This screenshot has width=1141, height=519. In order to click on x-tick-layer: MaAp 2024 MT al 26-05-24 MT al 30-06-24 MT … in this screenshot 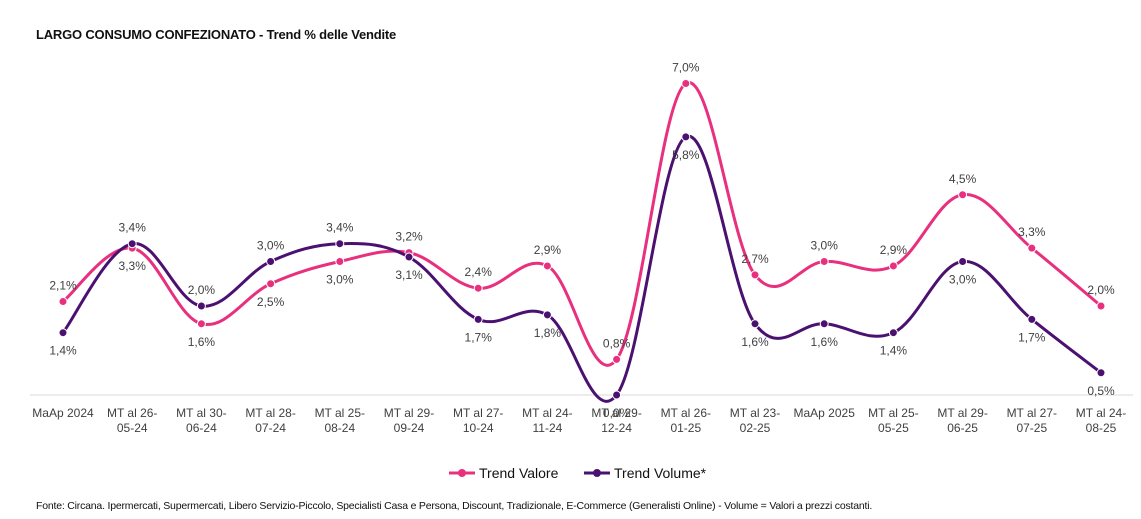, I will do `click(579, 420)`.